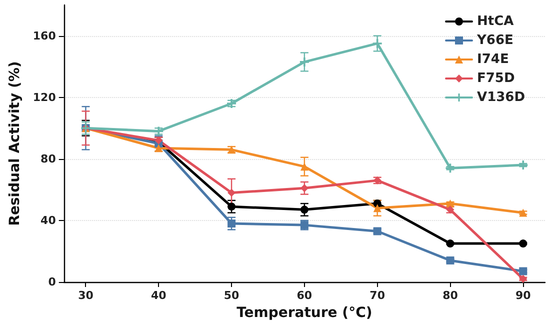 The width and height of the screenshot is (550, 325). What do you see at coordinates (304, 295) in the screenshot?
I see `x-tick-label: 60` at bounding box center [304, 295].